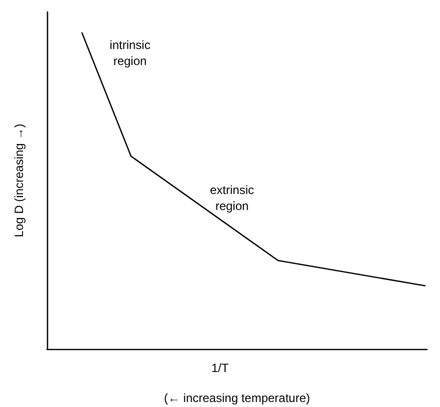 The width and height of the screenshot is (440, 407). What do you see at coordinates (220, 368) in the screenshot?
I see `x-axis-title: 1/T` at bounding box center [220, 368].